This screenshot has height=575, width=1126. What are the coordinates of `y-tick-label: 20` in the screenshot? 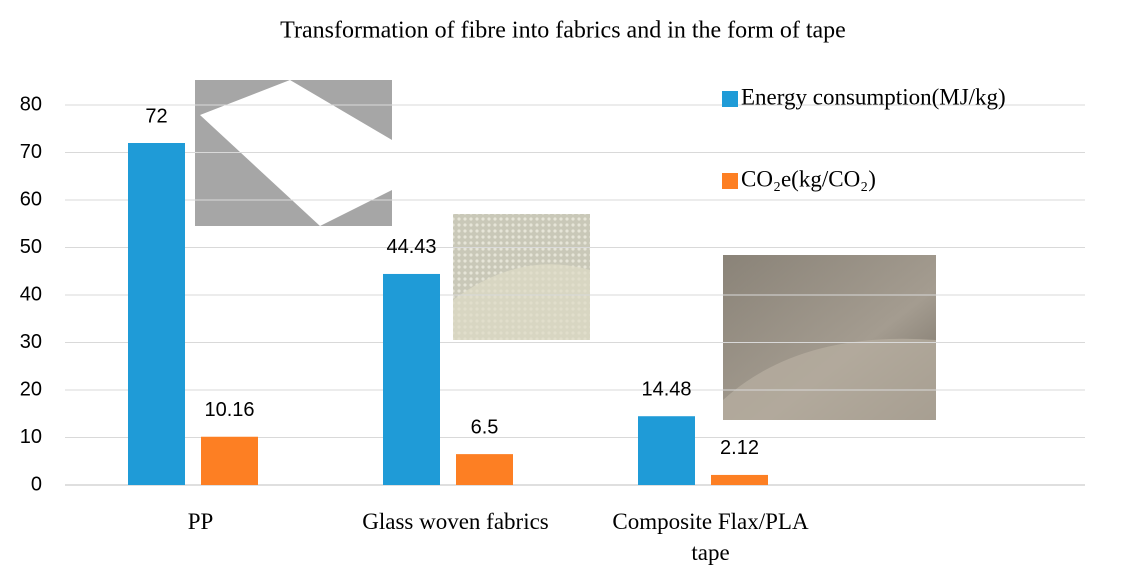 It's located at (31, 389).